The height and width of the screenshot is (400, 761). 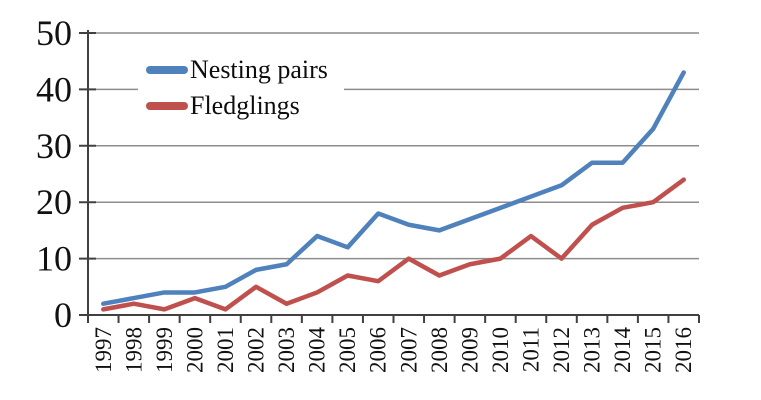 I want to click on x-axis-label: 2007, so click(x=408, y=350).